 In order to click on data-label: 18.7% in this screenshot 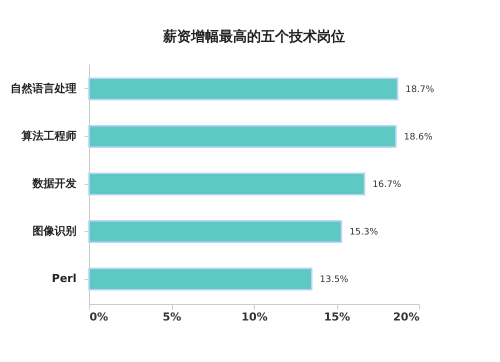, I will do `click(420, 89)`.